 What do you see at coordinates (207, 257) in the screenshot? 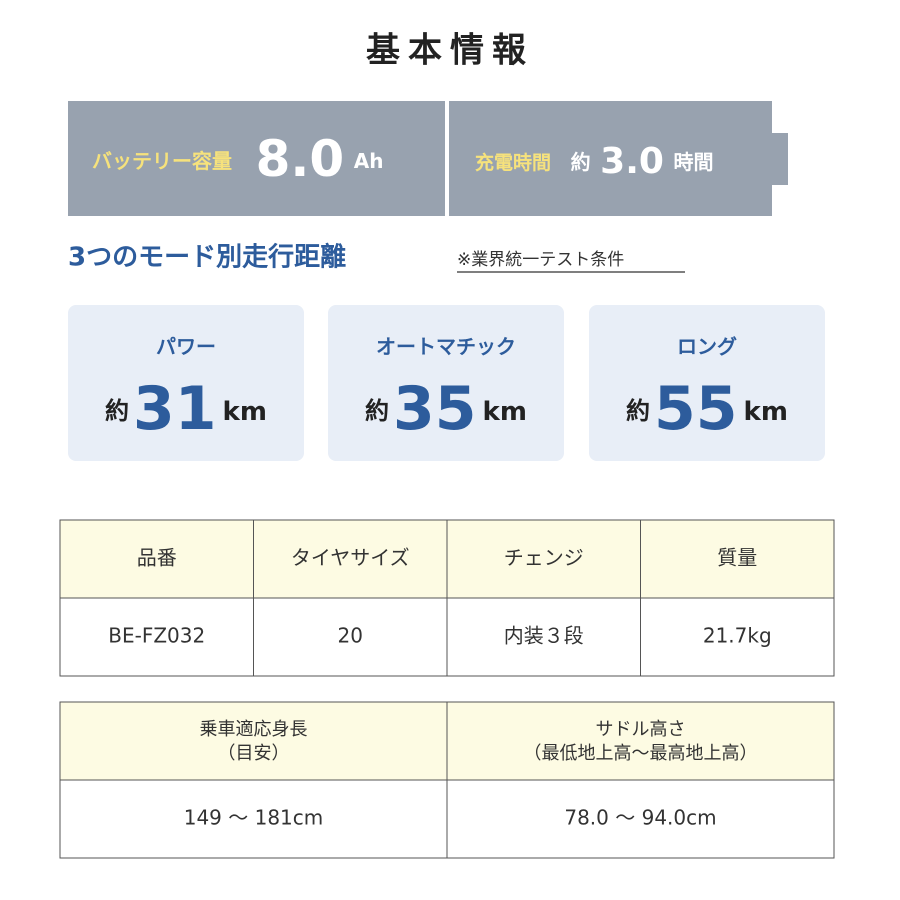
I see `range-title: 3つのモード別走行距離` at bounding box center [207, 257].